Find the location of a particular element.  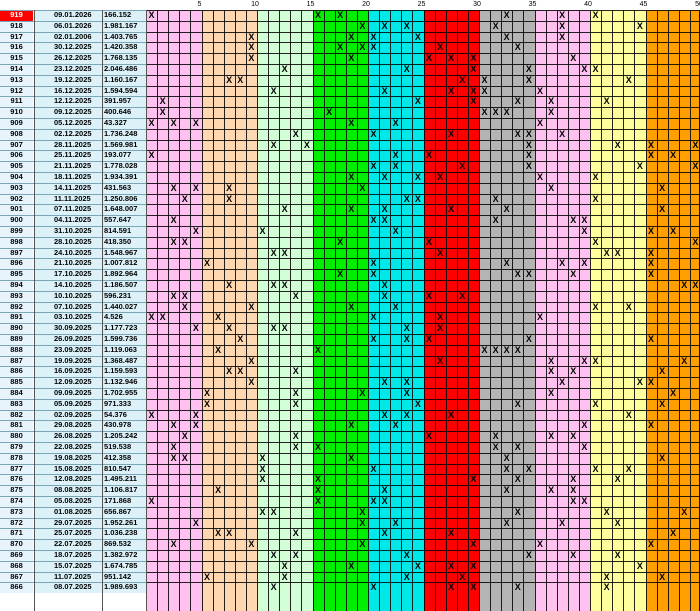

draw-date: 31.10.2025 is located at coordinates (68, 231).